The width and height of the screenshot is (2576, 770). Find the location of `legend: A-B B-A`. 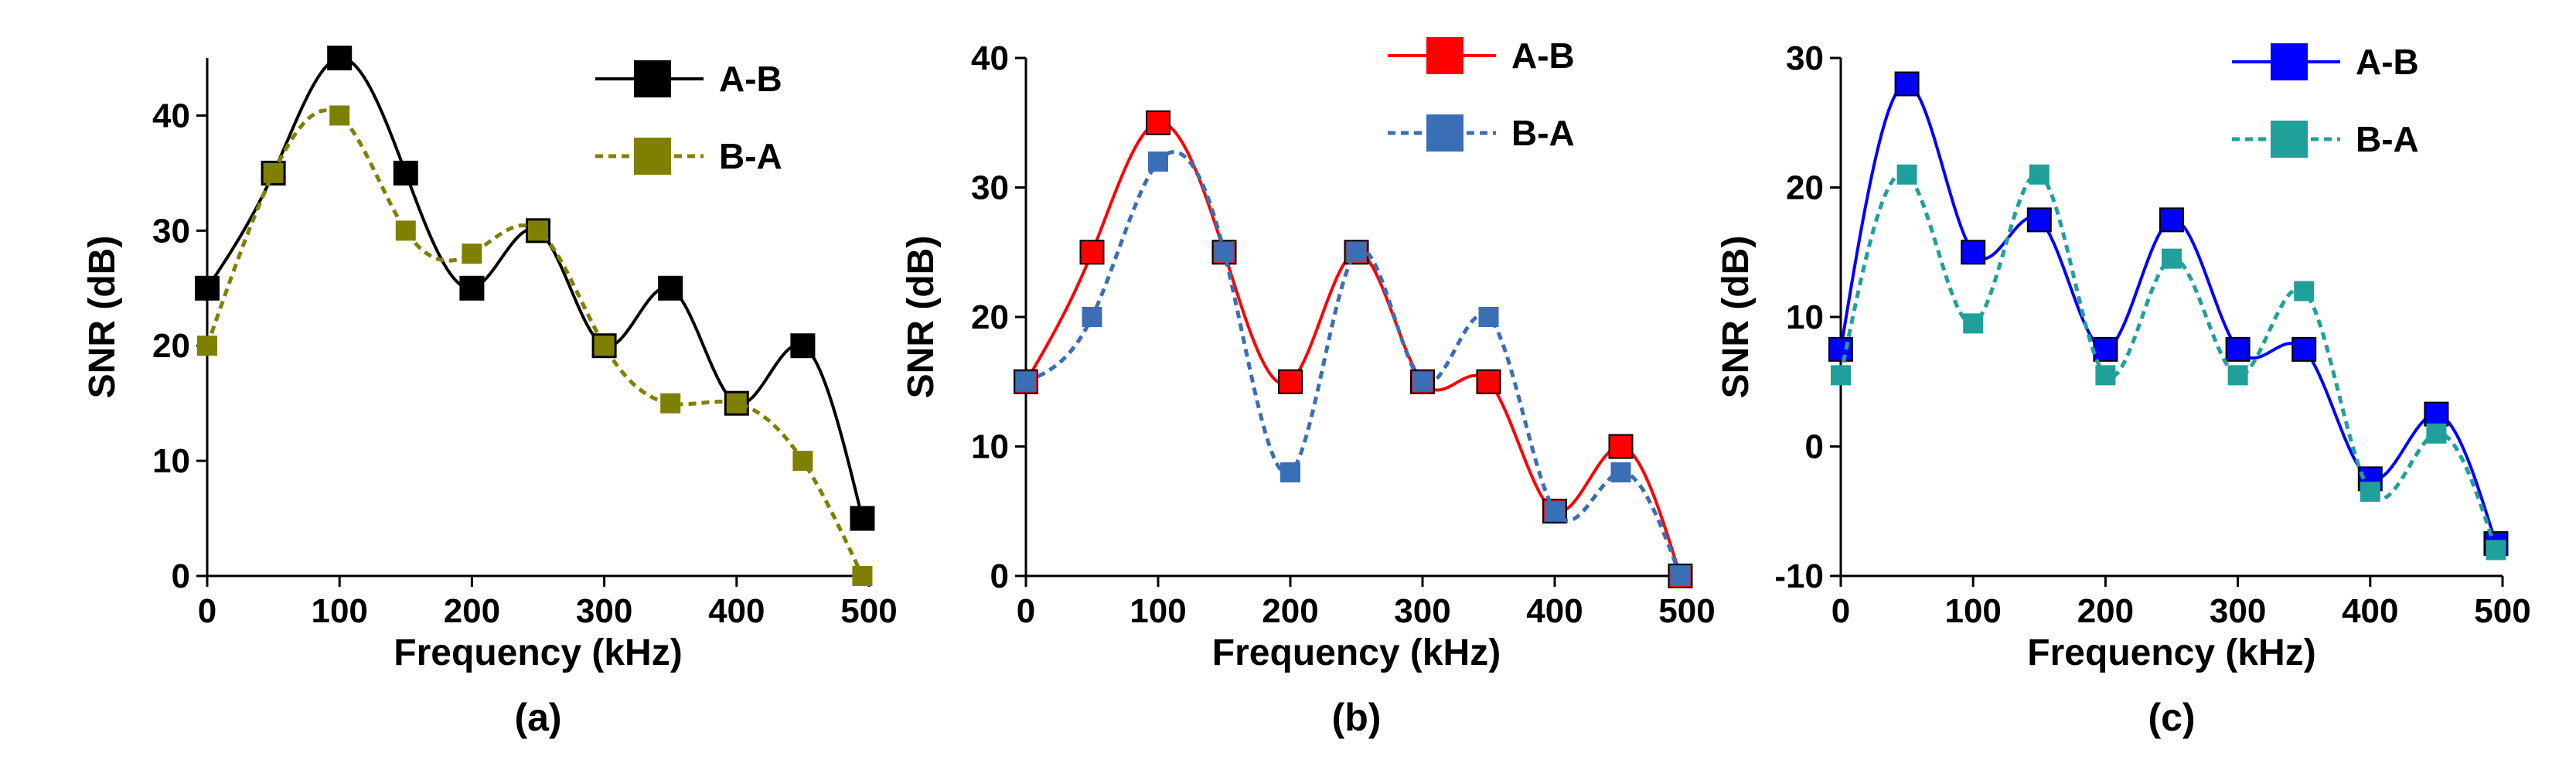

legend: A-B B-A is located at coordinates (2325, 100).